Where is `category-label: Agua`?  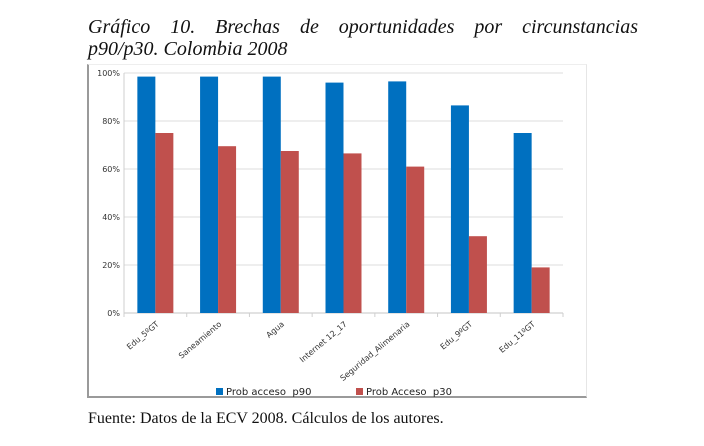
category-label: Agua is located at coordinates (276, 330).